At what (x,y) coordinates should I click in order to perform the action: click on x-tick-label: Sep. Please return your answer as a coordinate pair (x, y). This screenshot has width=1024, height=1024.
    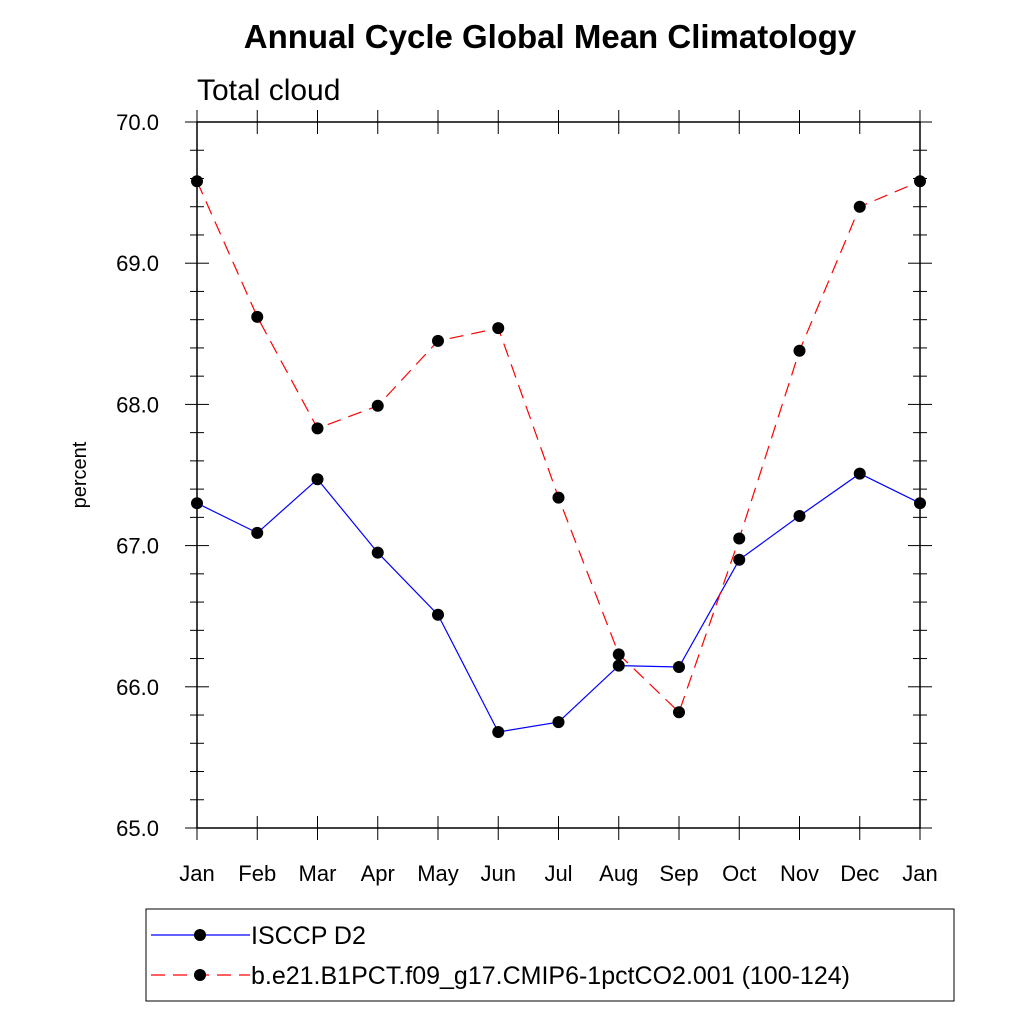
    Looking at the image, I should click on (678, 873).